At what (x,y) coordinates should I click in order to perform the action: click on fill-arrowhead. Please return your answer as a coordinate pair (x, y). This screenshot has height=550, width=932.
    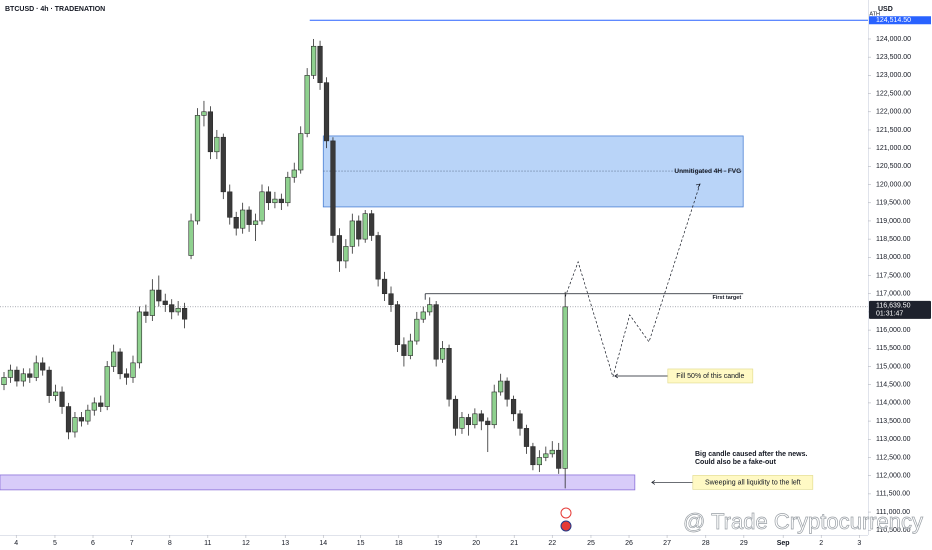
    Looking at the image, I should click on (616, 376).